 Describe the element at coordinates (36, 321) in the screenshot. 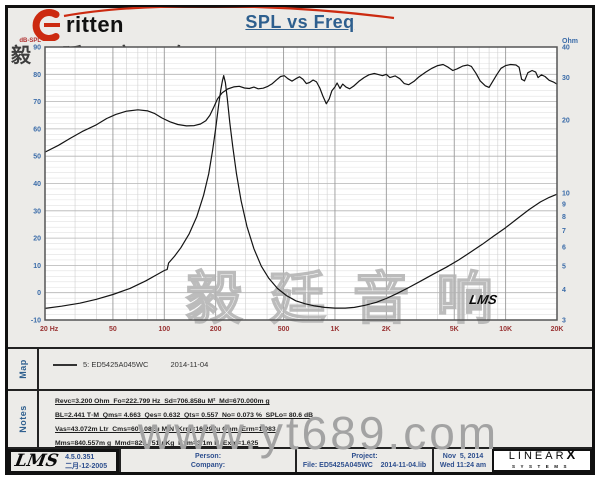

I see `y-left-tick-label: -10` at that location.